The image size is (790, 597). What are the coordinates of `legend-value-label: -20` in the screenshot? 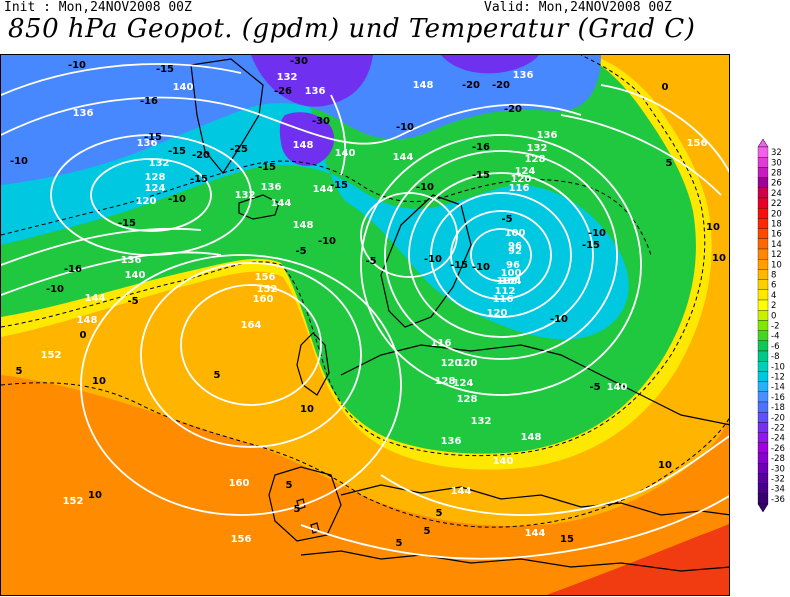 It's located at (778, 418).